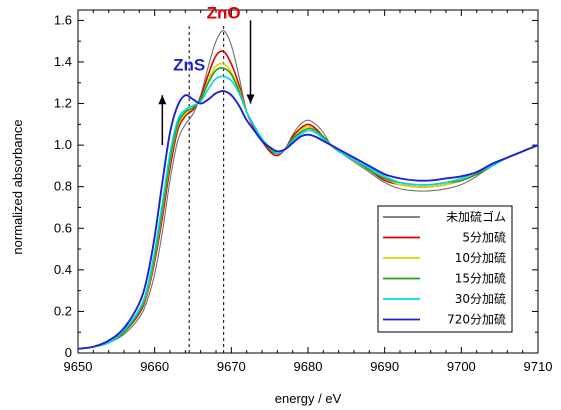  I want to click on legend-label-0: 未加硫ゴム, so click(476, 216).